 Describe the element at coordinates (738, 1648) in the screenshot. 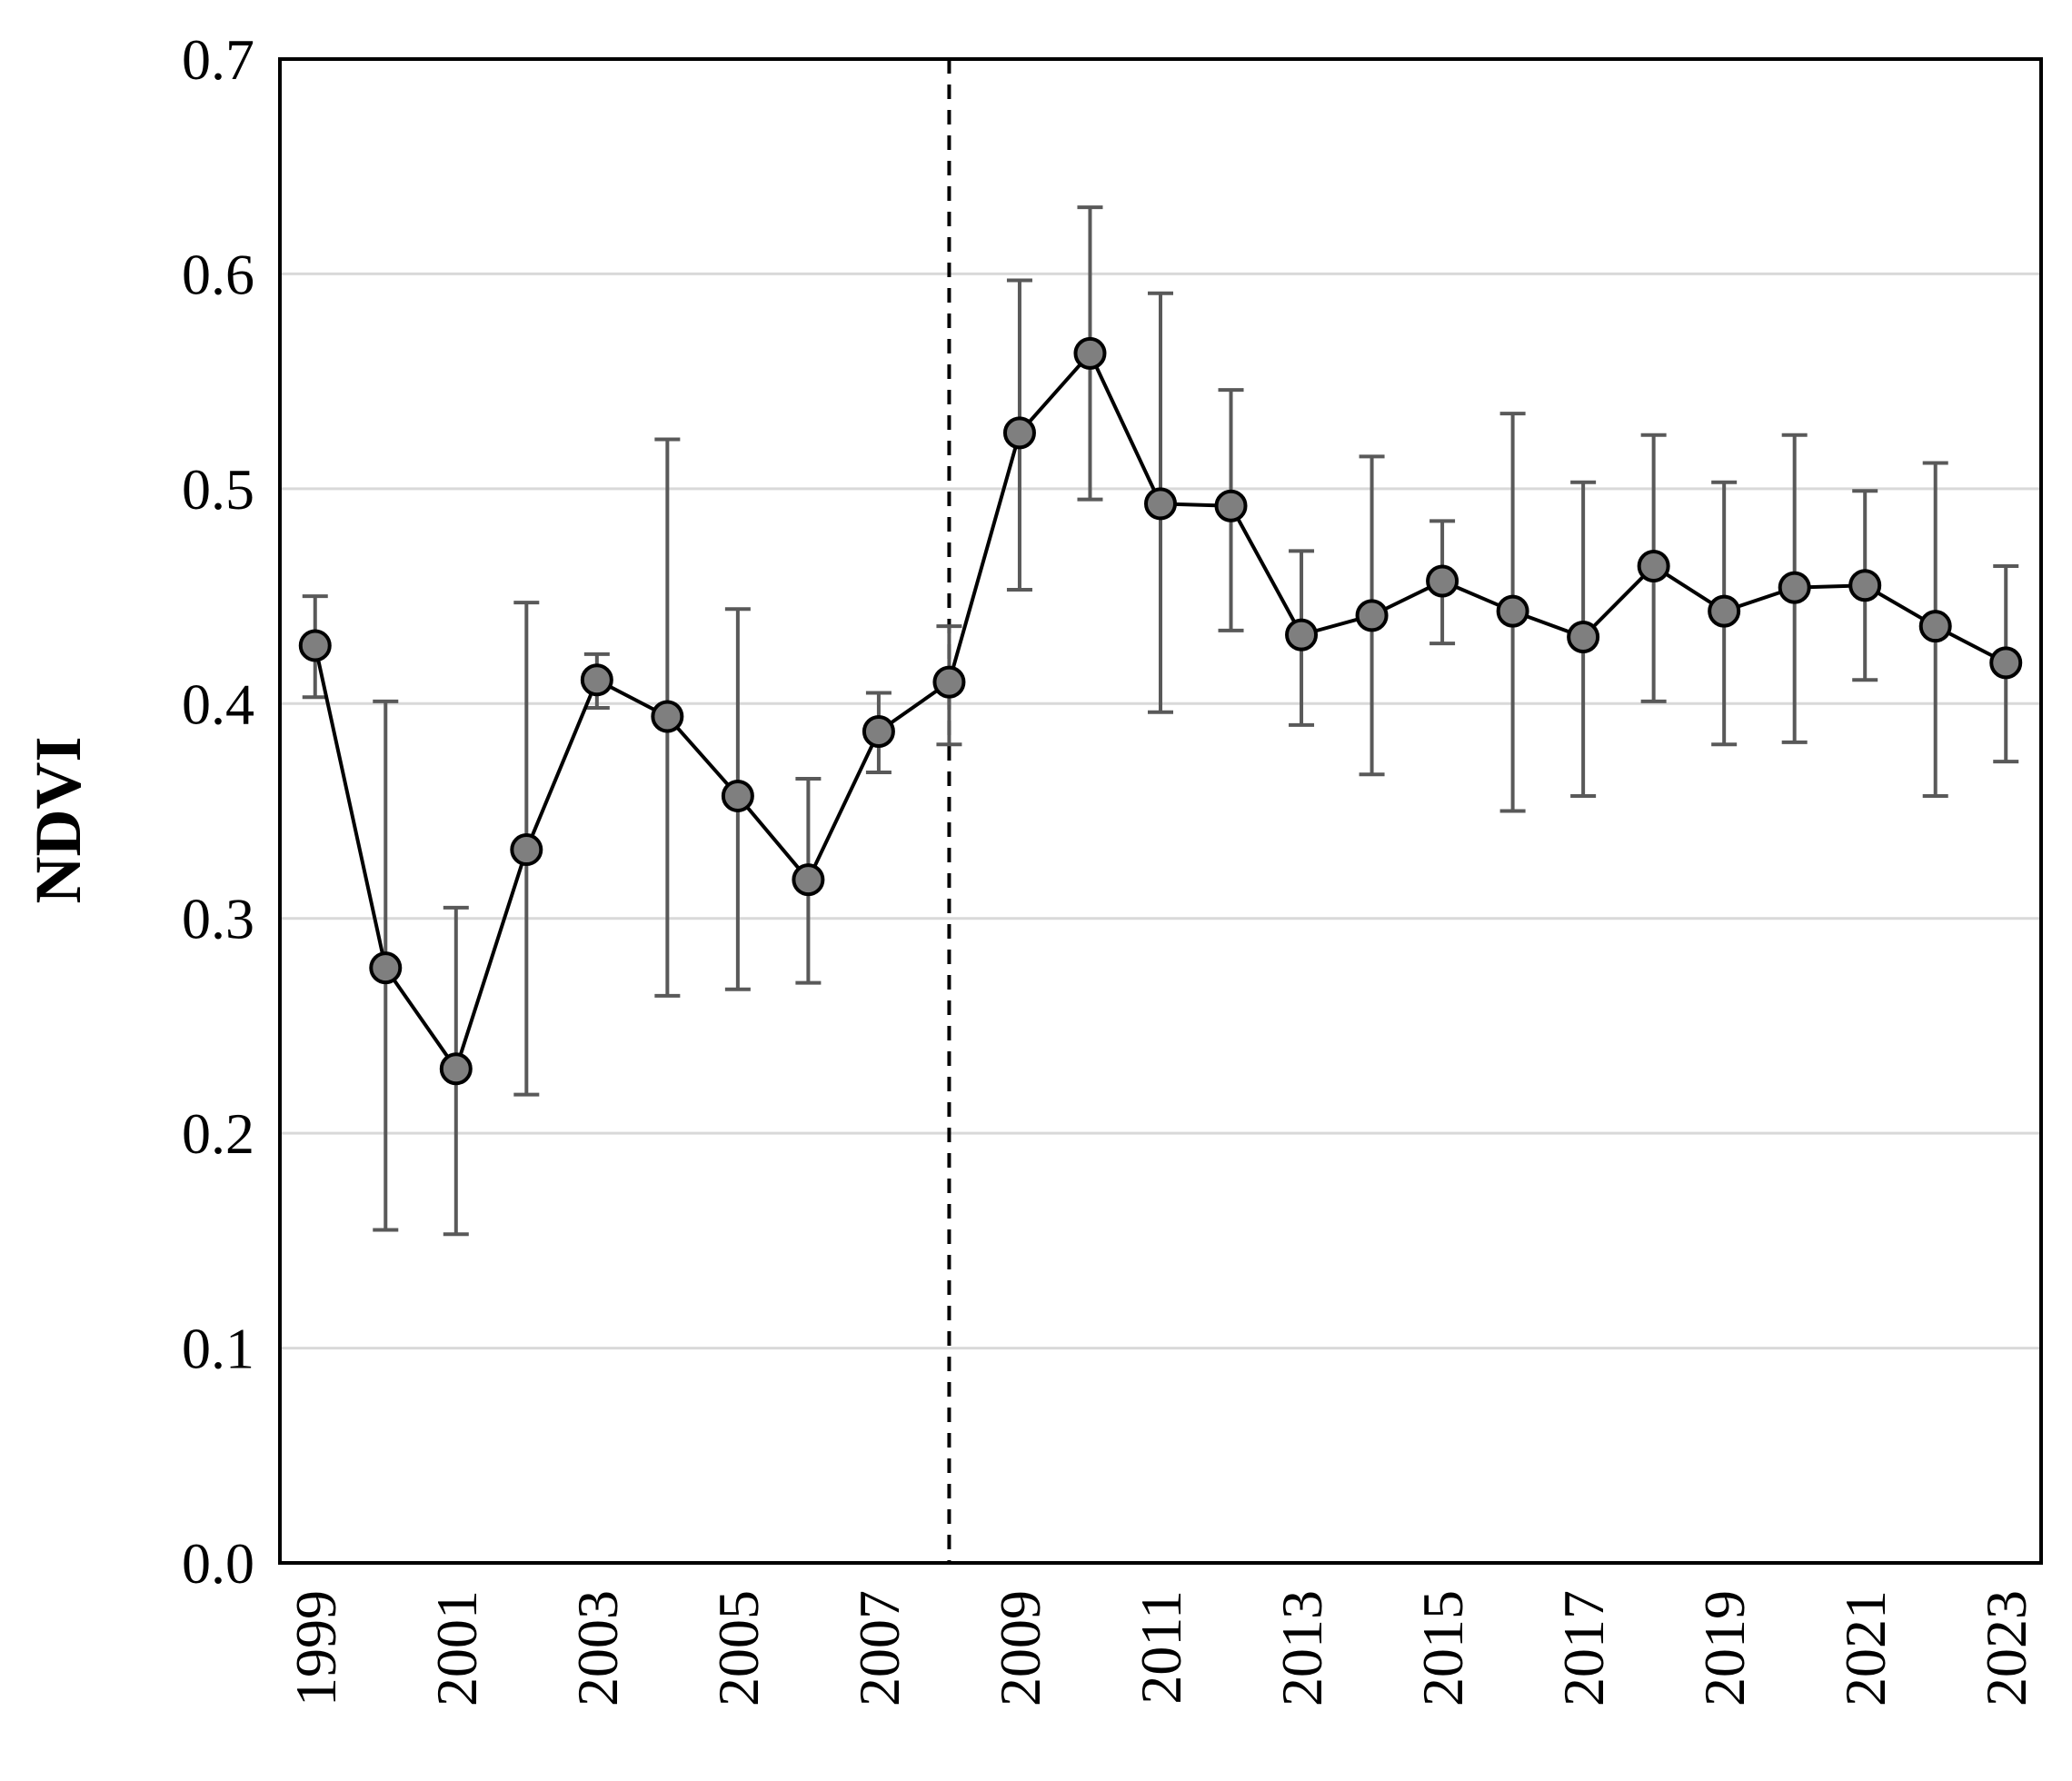

I see `x-tick-label: 2005` at that location.